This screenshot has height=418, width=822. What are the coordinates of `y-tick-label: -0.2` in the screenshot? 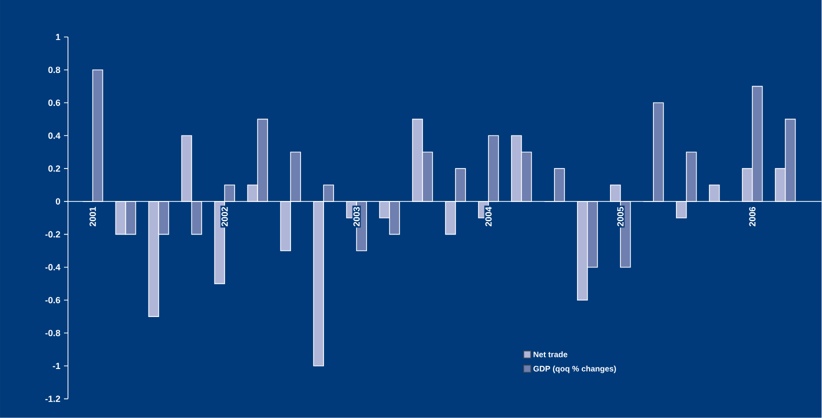 It's located at (52, 234).